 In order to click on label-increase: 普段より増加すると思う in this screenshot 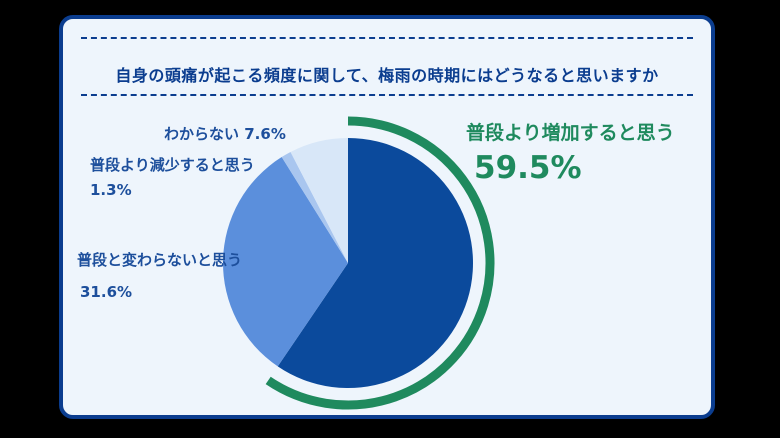, I will do `click(570, 133)`.